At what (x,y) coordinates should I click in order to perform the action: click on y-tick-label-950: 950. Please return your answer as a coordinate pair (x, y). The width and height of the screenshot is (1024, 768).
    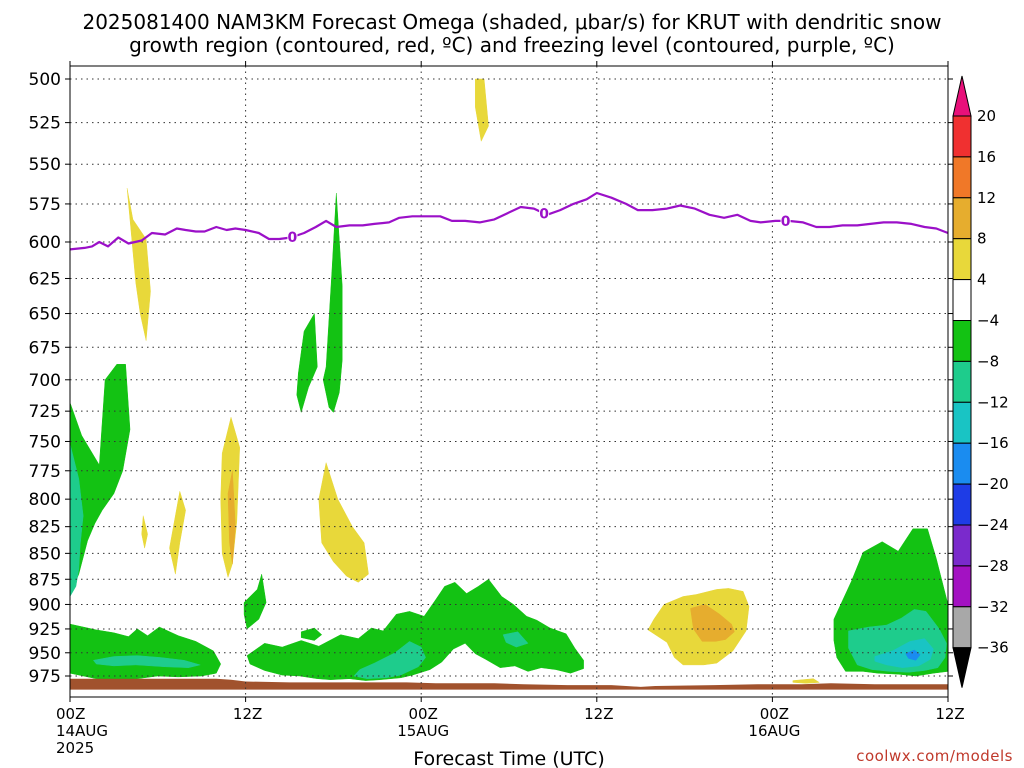
    Looking at the image, I should click on (45, 654).